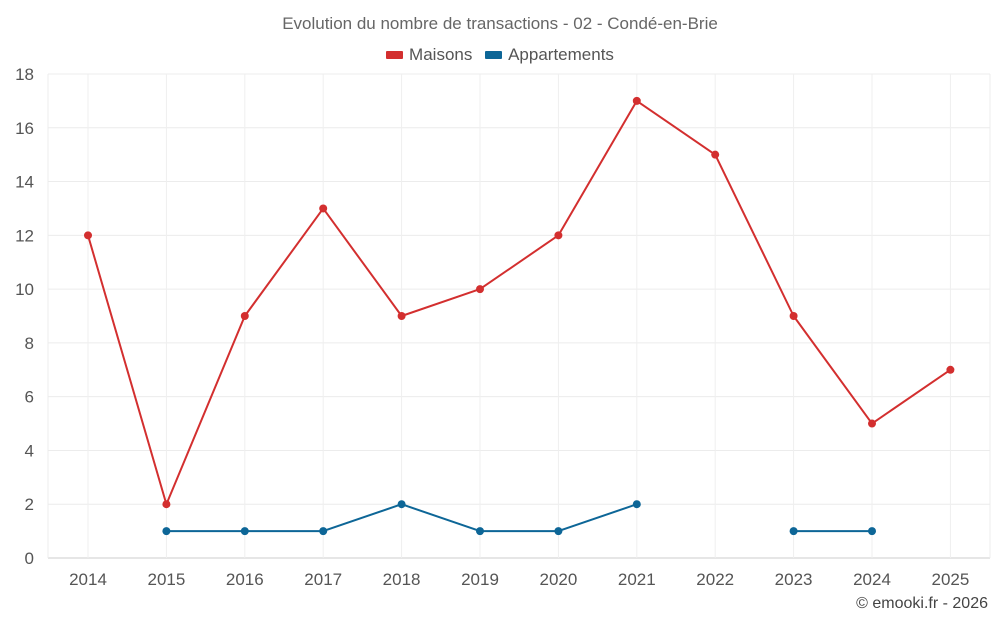  What do you see at coordinates (88, 579) in the screenshot?
I see `x-tick-label-2014: 2014` at bounding box center [88, 579].